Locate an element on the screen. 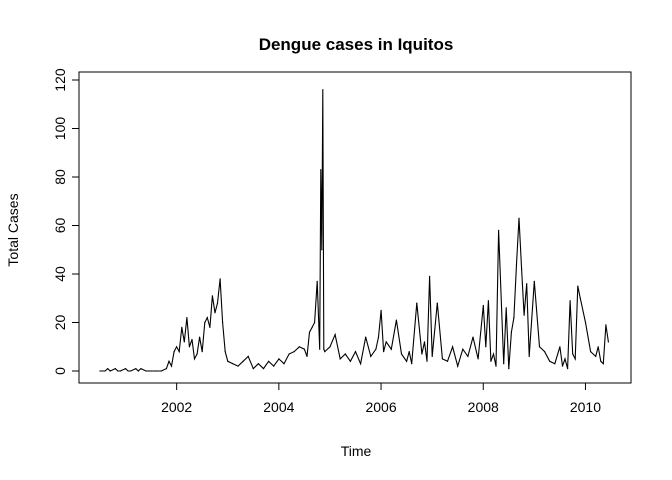  y-axis: 0 20 40 60 80 100 120 is located at coordinates (66, 221).